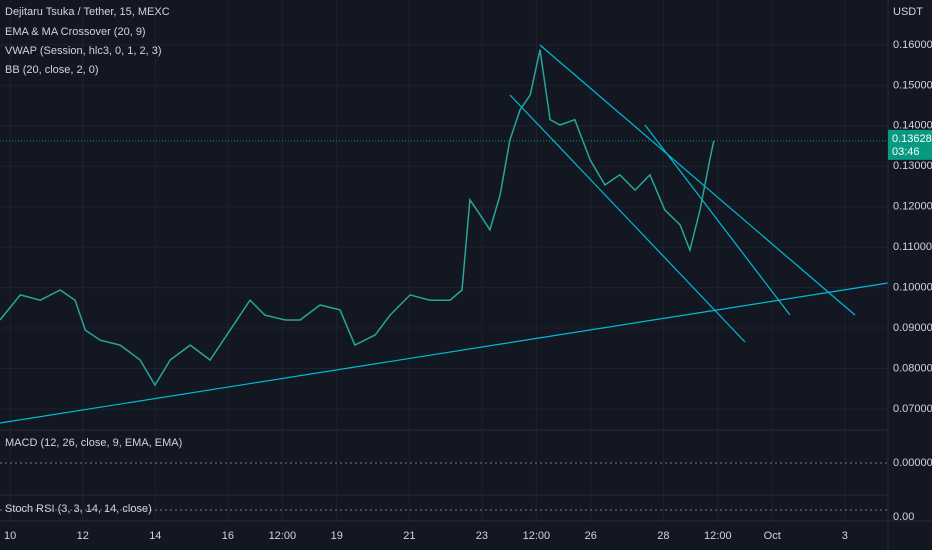 This screenshot has height=550, width=932. What do you see at coordinates (903, 517) in the screenshot?
I see `stoch-zero-label: 0.00` at bounding box center [903, 517].